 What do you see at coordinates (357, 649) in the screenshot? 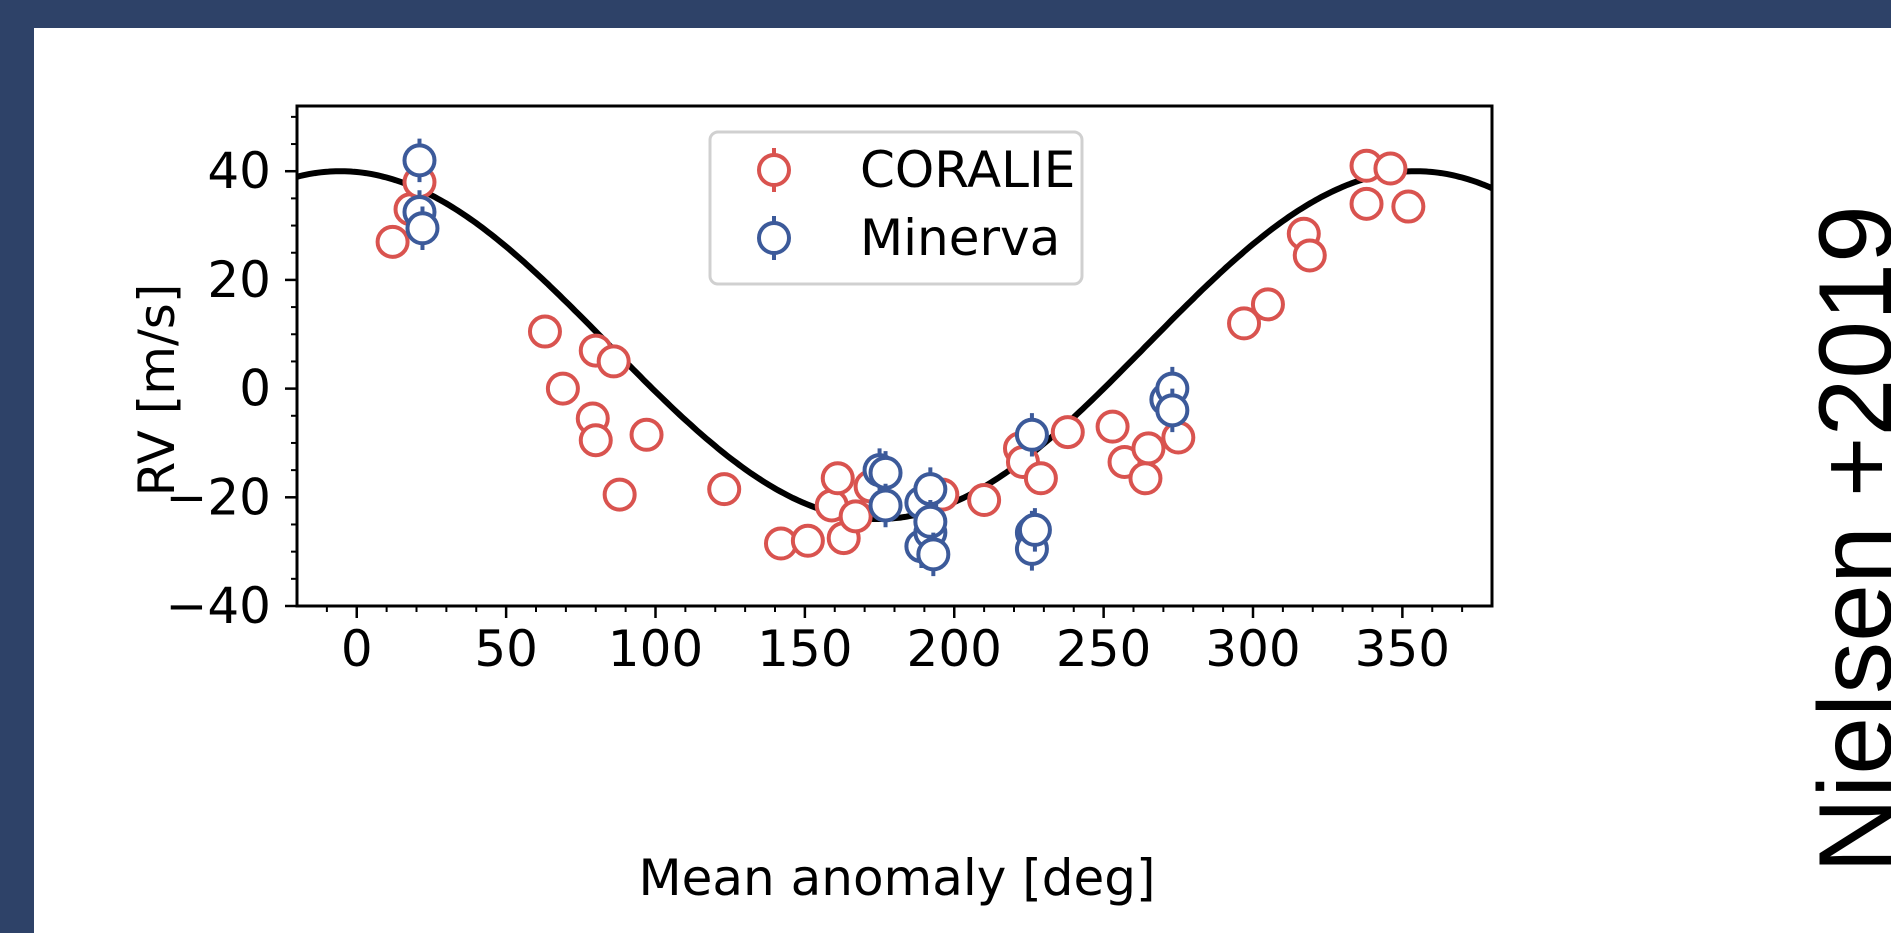
I see `x-tick-label: 0` at bounding box center [357, 649].